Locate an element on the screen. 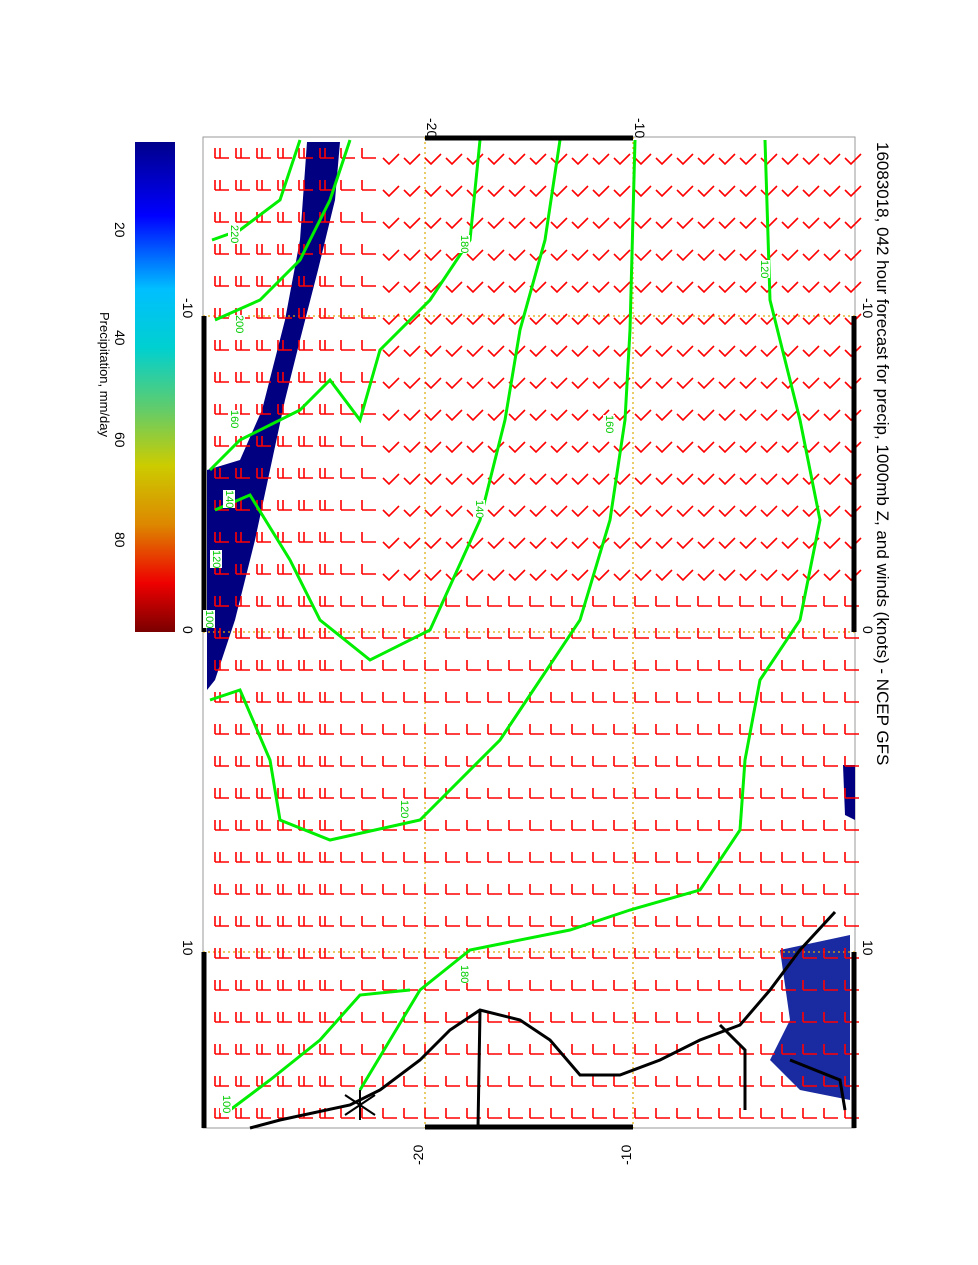 This screenshot has height=1265, width=978. colorbar-label: Precipitation, mm/day is located at coordinates (104, 374).